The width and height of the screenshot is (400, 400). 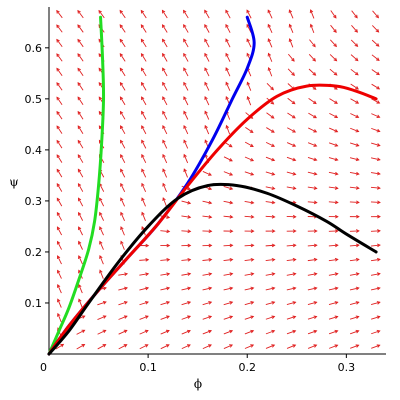 What do you see at coordinates (198, 384) in the screenshot?
I see `x-axis-label: ϕ` at bounding box center [198, 384].